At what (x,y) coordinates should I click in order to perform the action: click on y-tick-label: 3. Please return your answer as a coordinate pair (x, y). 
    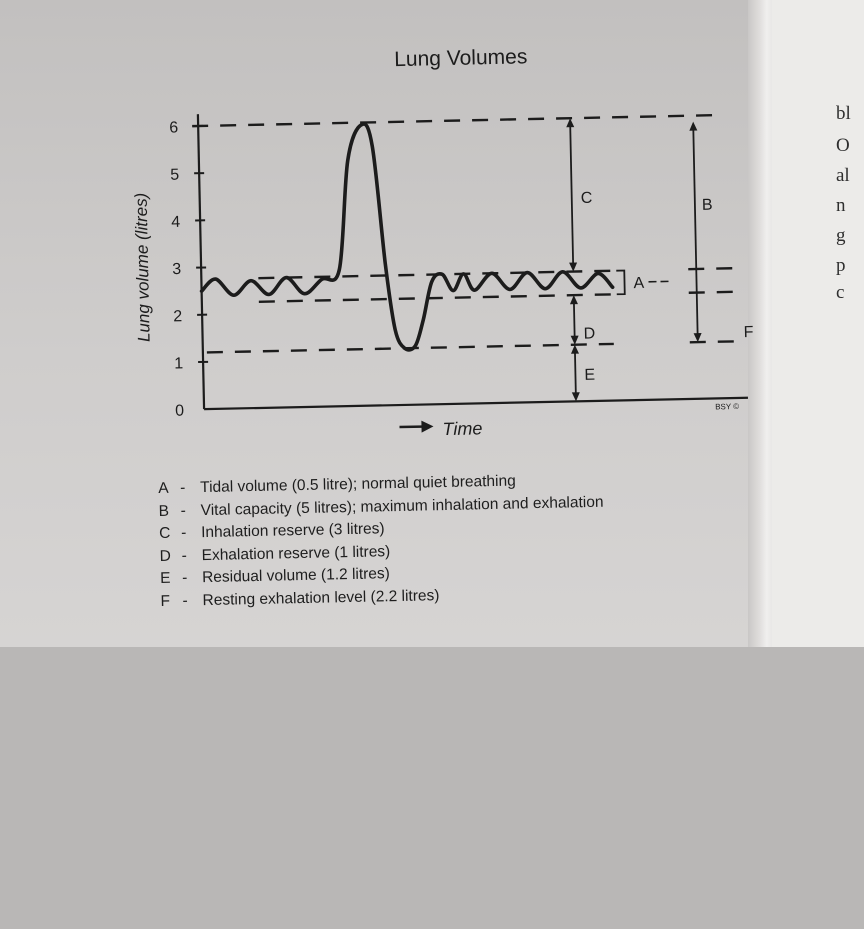
    Looking at the image, I should click on (176, 269).